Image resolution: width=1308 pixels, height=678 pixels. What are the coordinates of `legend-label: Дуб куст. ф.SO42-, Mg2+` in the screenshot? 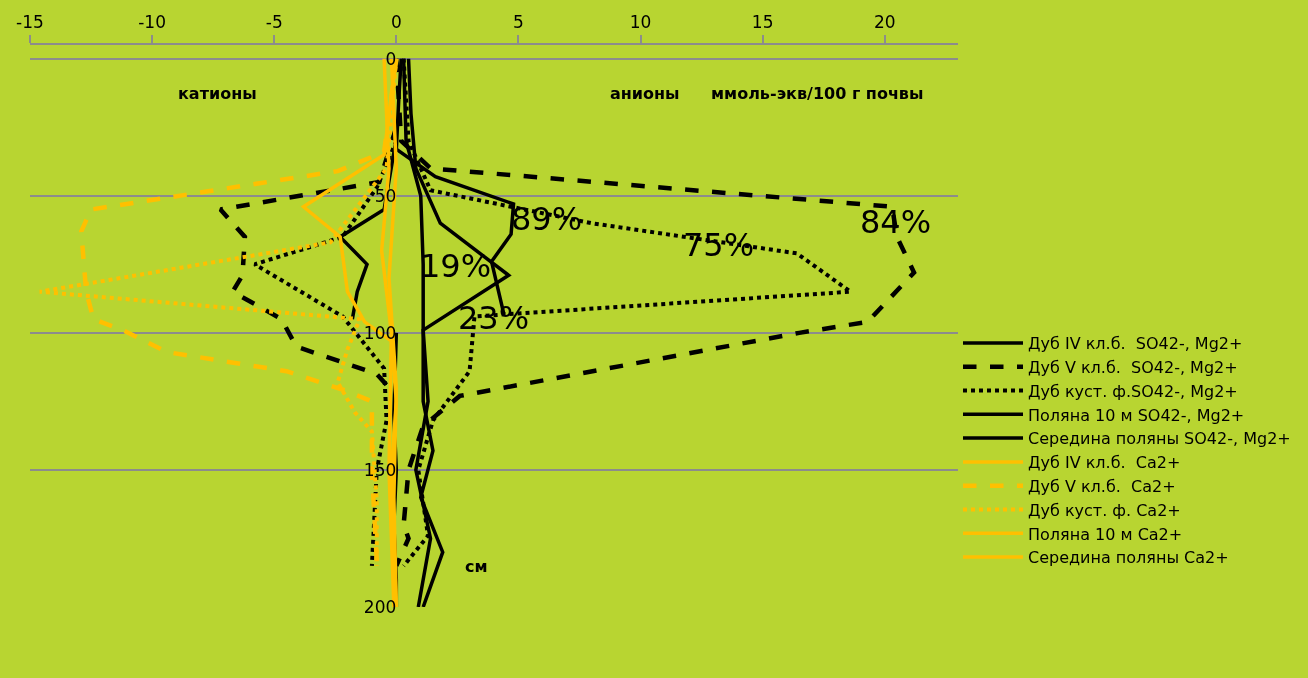 It's located at (1133, 391).